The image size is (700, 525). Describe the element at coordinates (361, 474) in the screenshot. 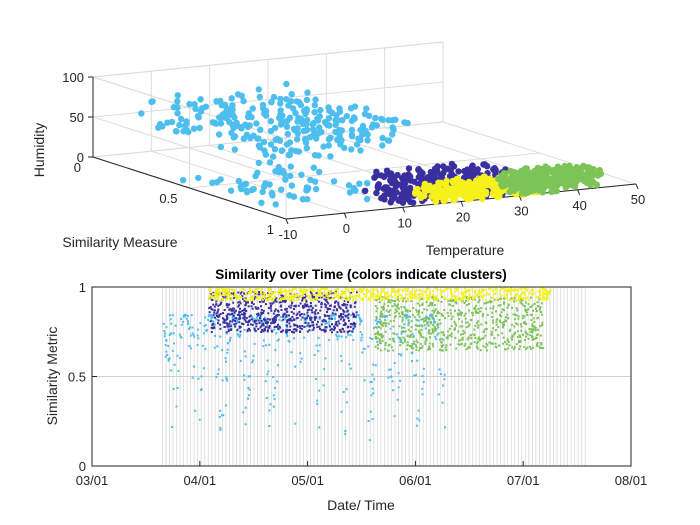

I see `x-ticks: 03/01 04/01 05/01 06/01 07/01 08/01` at that location.